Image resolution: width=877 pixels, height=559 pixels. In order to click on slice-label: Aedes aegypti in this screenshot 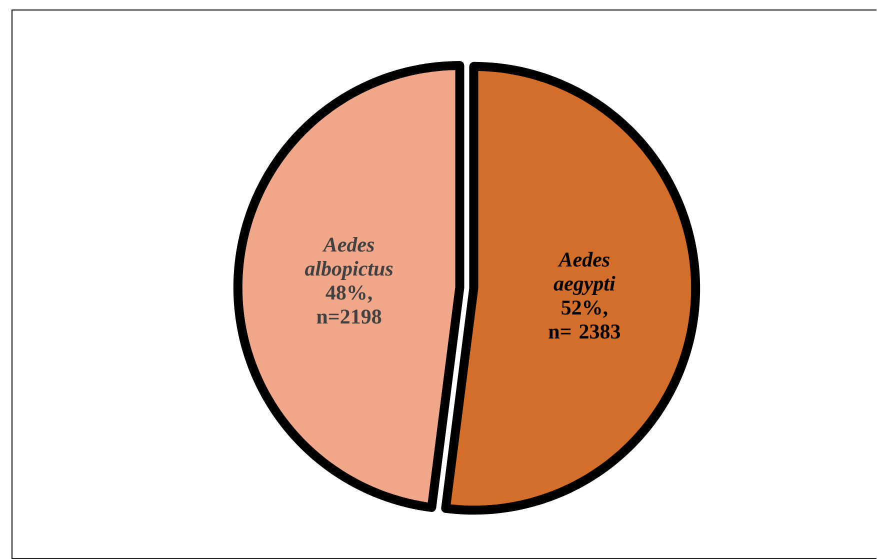, I will do `click(585, 273)`.